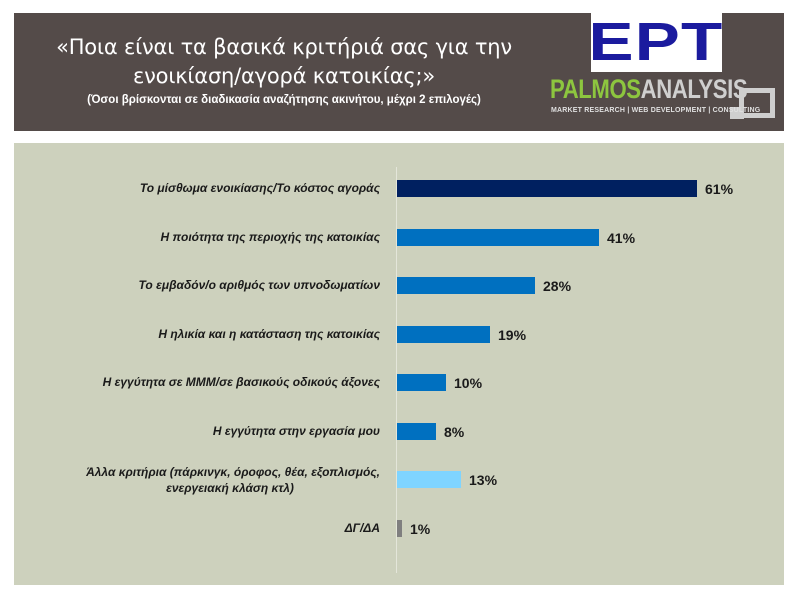 The height and width of the screenshot is (600, 800). Describe the element at coordinates (719, 189) in the screenshot. I see `value-label: 61%` at that location.